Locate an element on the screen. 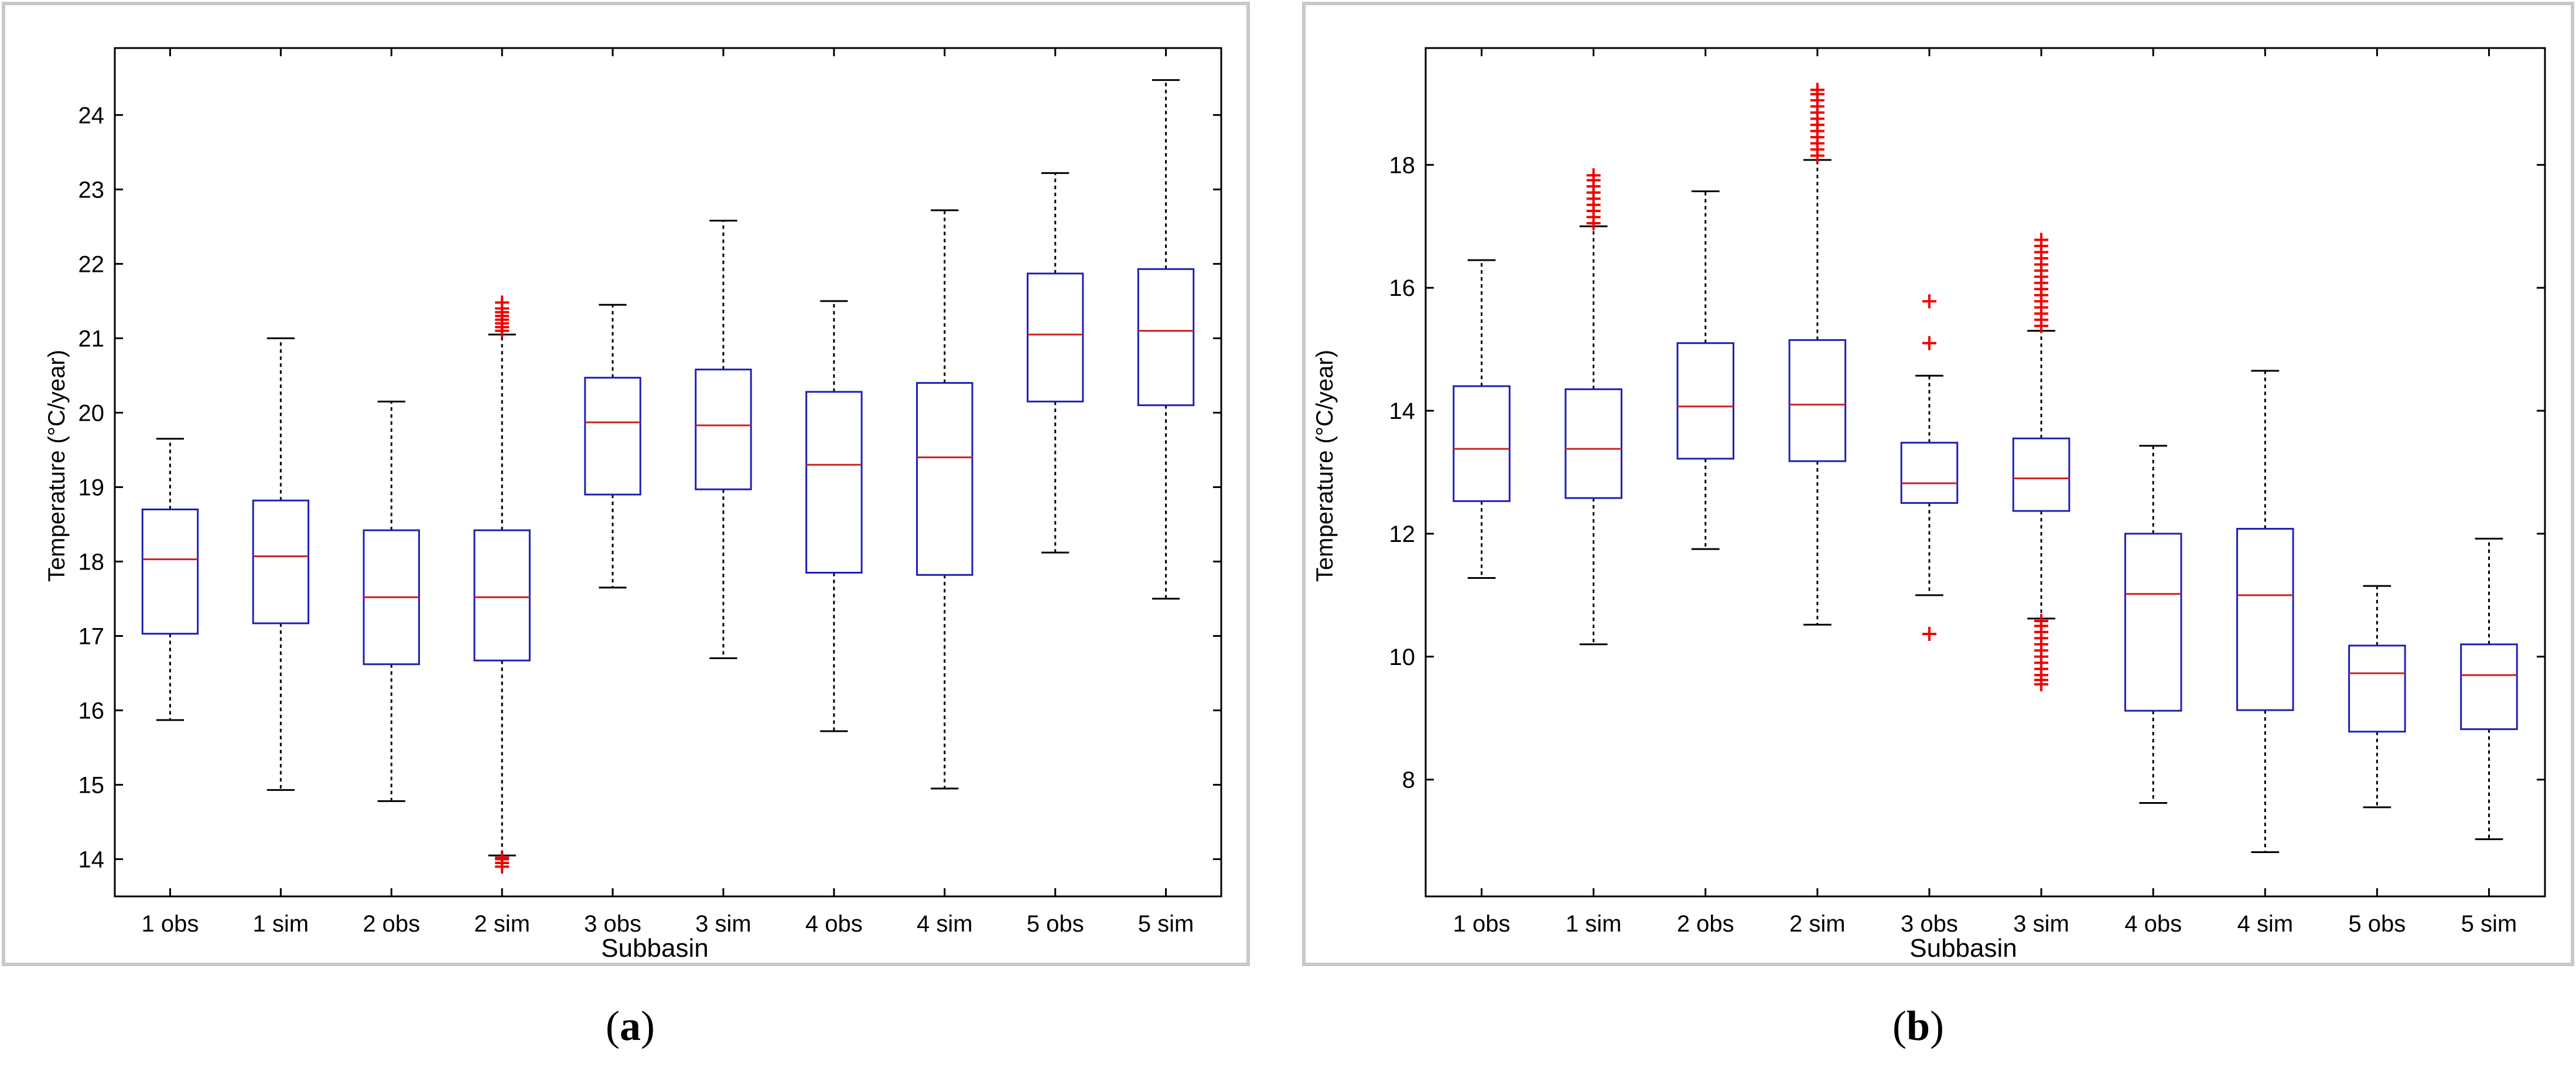  y-tick-label: 15 is located at coordinates (91, 785).